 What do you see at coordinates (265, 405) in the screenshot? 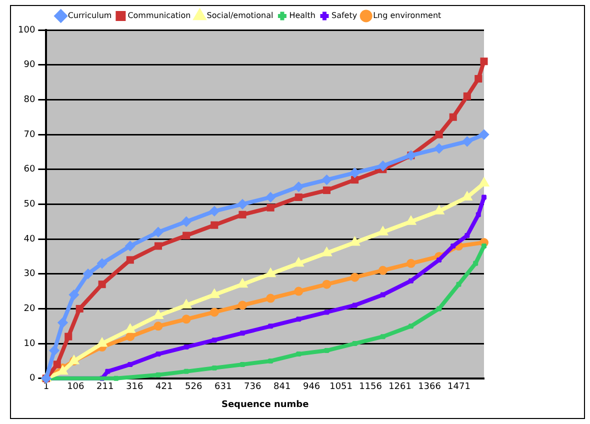
I see `x-axis-title: Sequence numbe` at bounding box center [265, 405].